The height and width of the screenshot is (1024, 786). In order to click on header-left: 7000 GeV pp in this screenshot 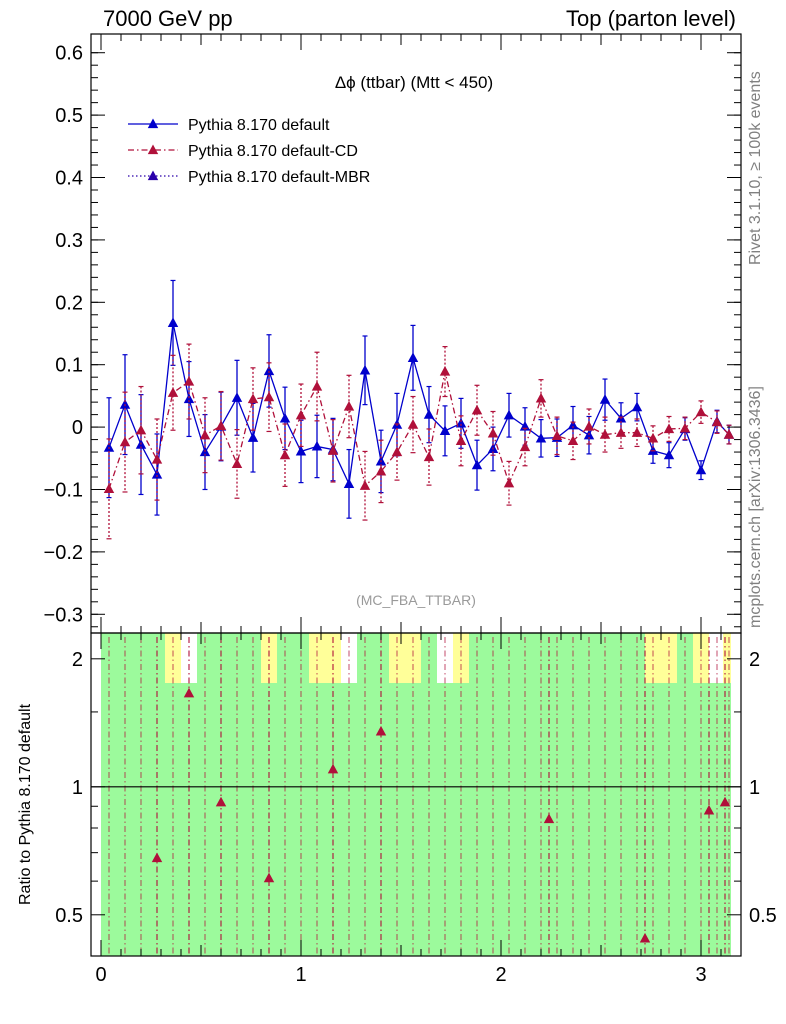, I will do `click(168, 18)`.